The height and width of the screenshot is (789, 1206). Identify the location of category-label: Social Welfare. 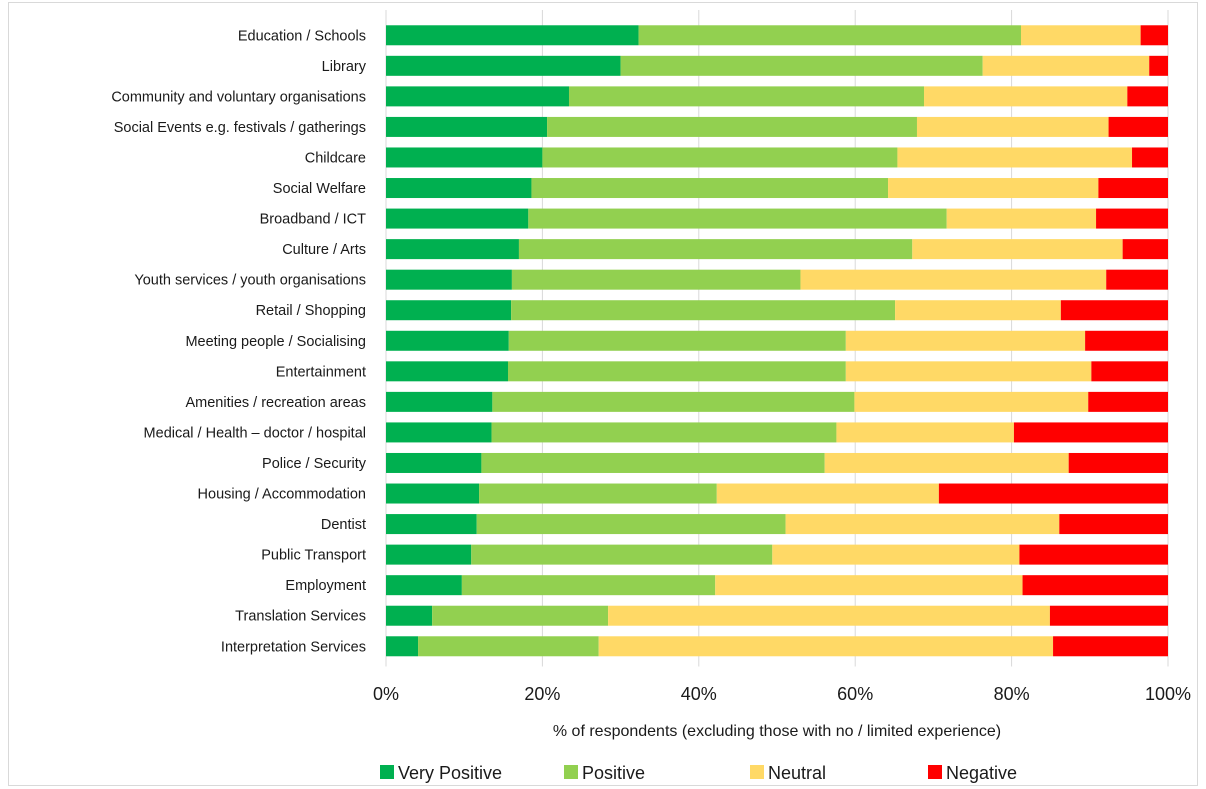
(319, 189).